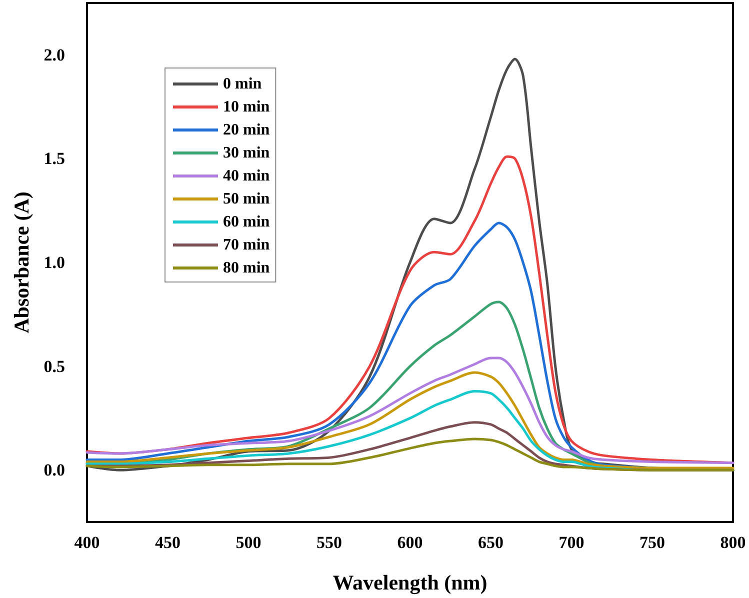  What do you see at coordinates (246, 130) in the screenshot?
I see `legend-label: 20 min` at bounding box center [246, 130].